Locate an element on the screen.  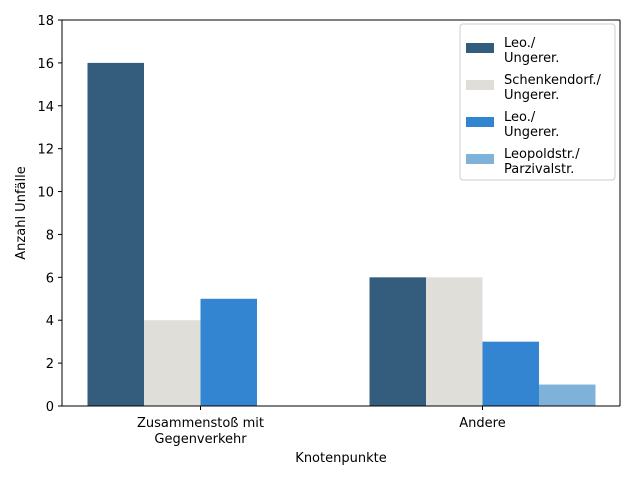
y-tick-label-14: 14 is located at coordinates (45, 107).